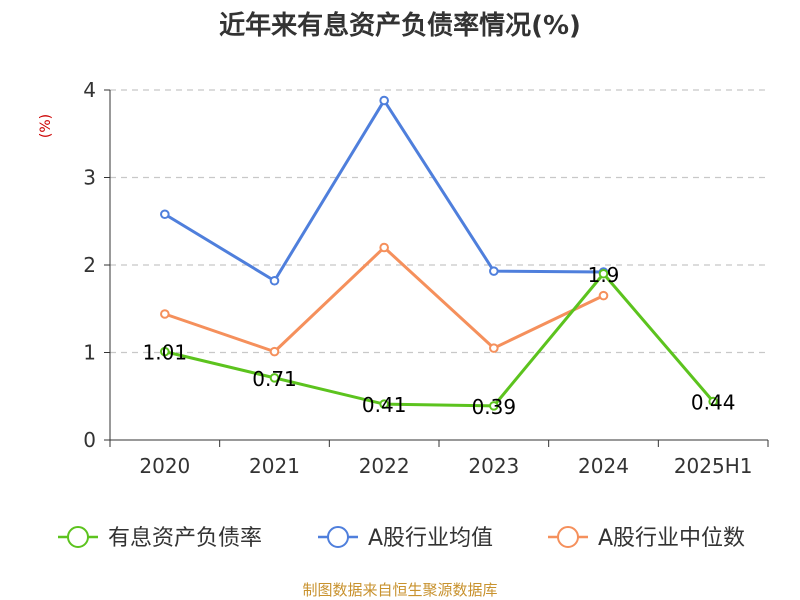  Describe the element at coordinates (384, 300) in the screenshot. I see `series-line` at that location.